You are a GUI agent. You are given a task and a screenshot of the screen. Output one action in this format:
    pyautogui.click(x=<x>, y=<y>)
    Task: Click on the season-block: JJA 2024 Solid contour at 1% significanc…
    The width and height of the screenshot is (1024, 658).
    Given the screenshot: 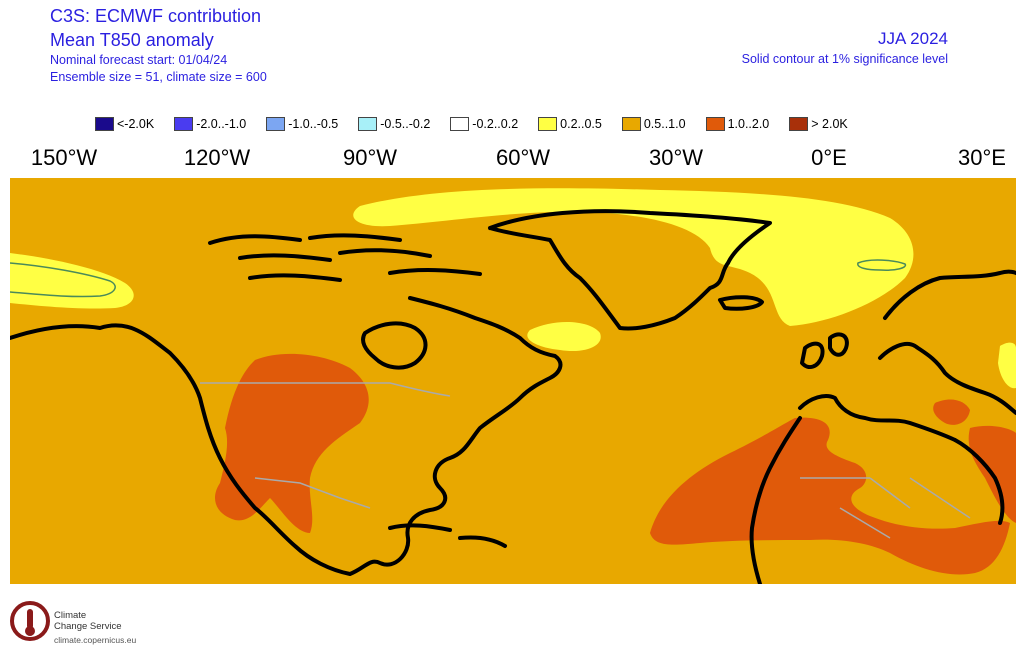 What is the action you would take?
    pyautogui.click(x=845, y=48)
    